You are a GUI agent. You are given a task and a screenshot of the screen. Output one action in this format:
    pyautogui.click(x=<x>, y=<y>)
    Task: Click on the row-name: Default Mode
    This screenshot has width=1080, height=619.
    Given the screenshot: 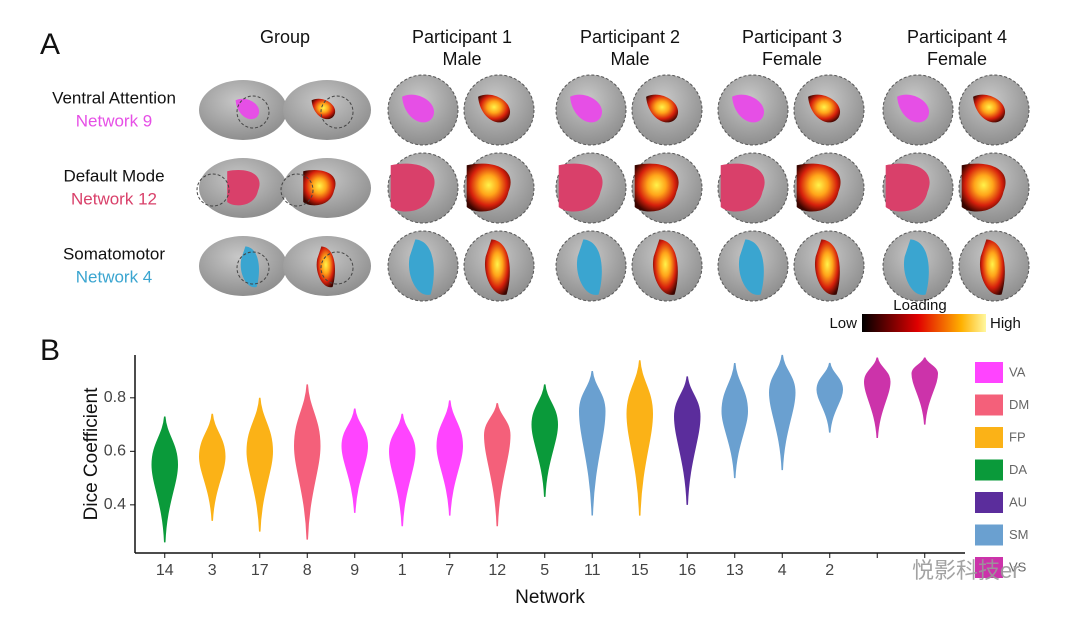 What is the action you would take?
    pyautogui.click(x=113, y=175)
    